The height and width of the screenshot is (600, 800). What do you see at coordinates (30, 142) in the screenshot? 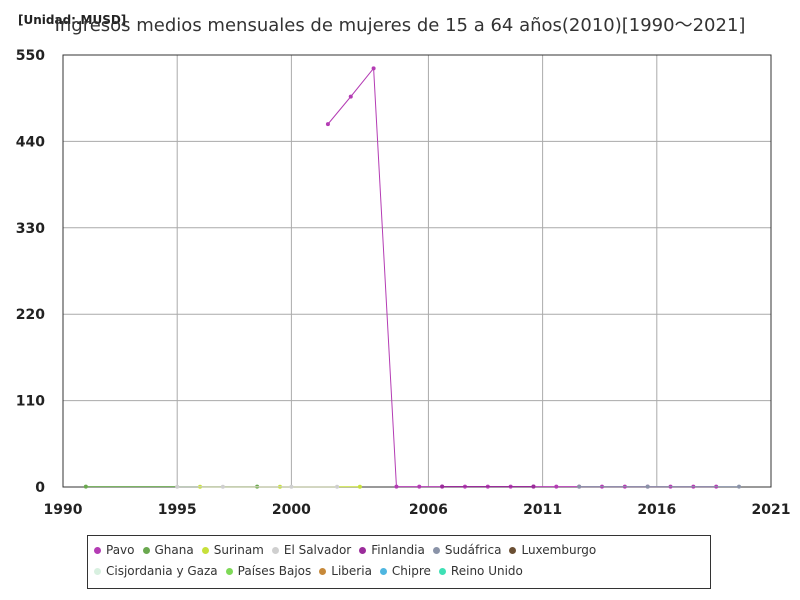
I see `y-tick-label: 440` at bounding box center [30, 142].